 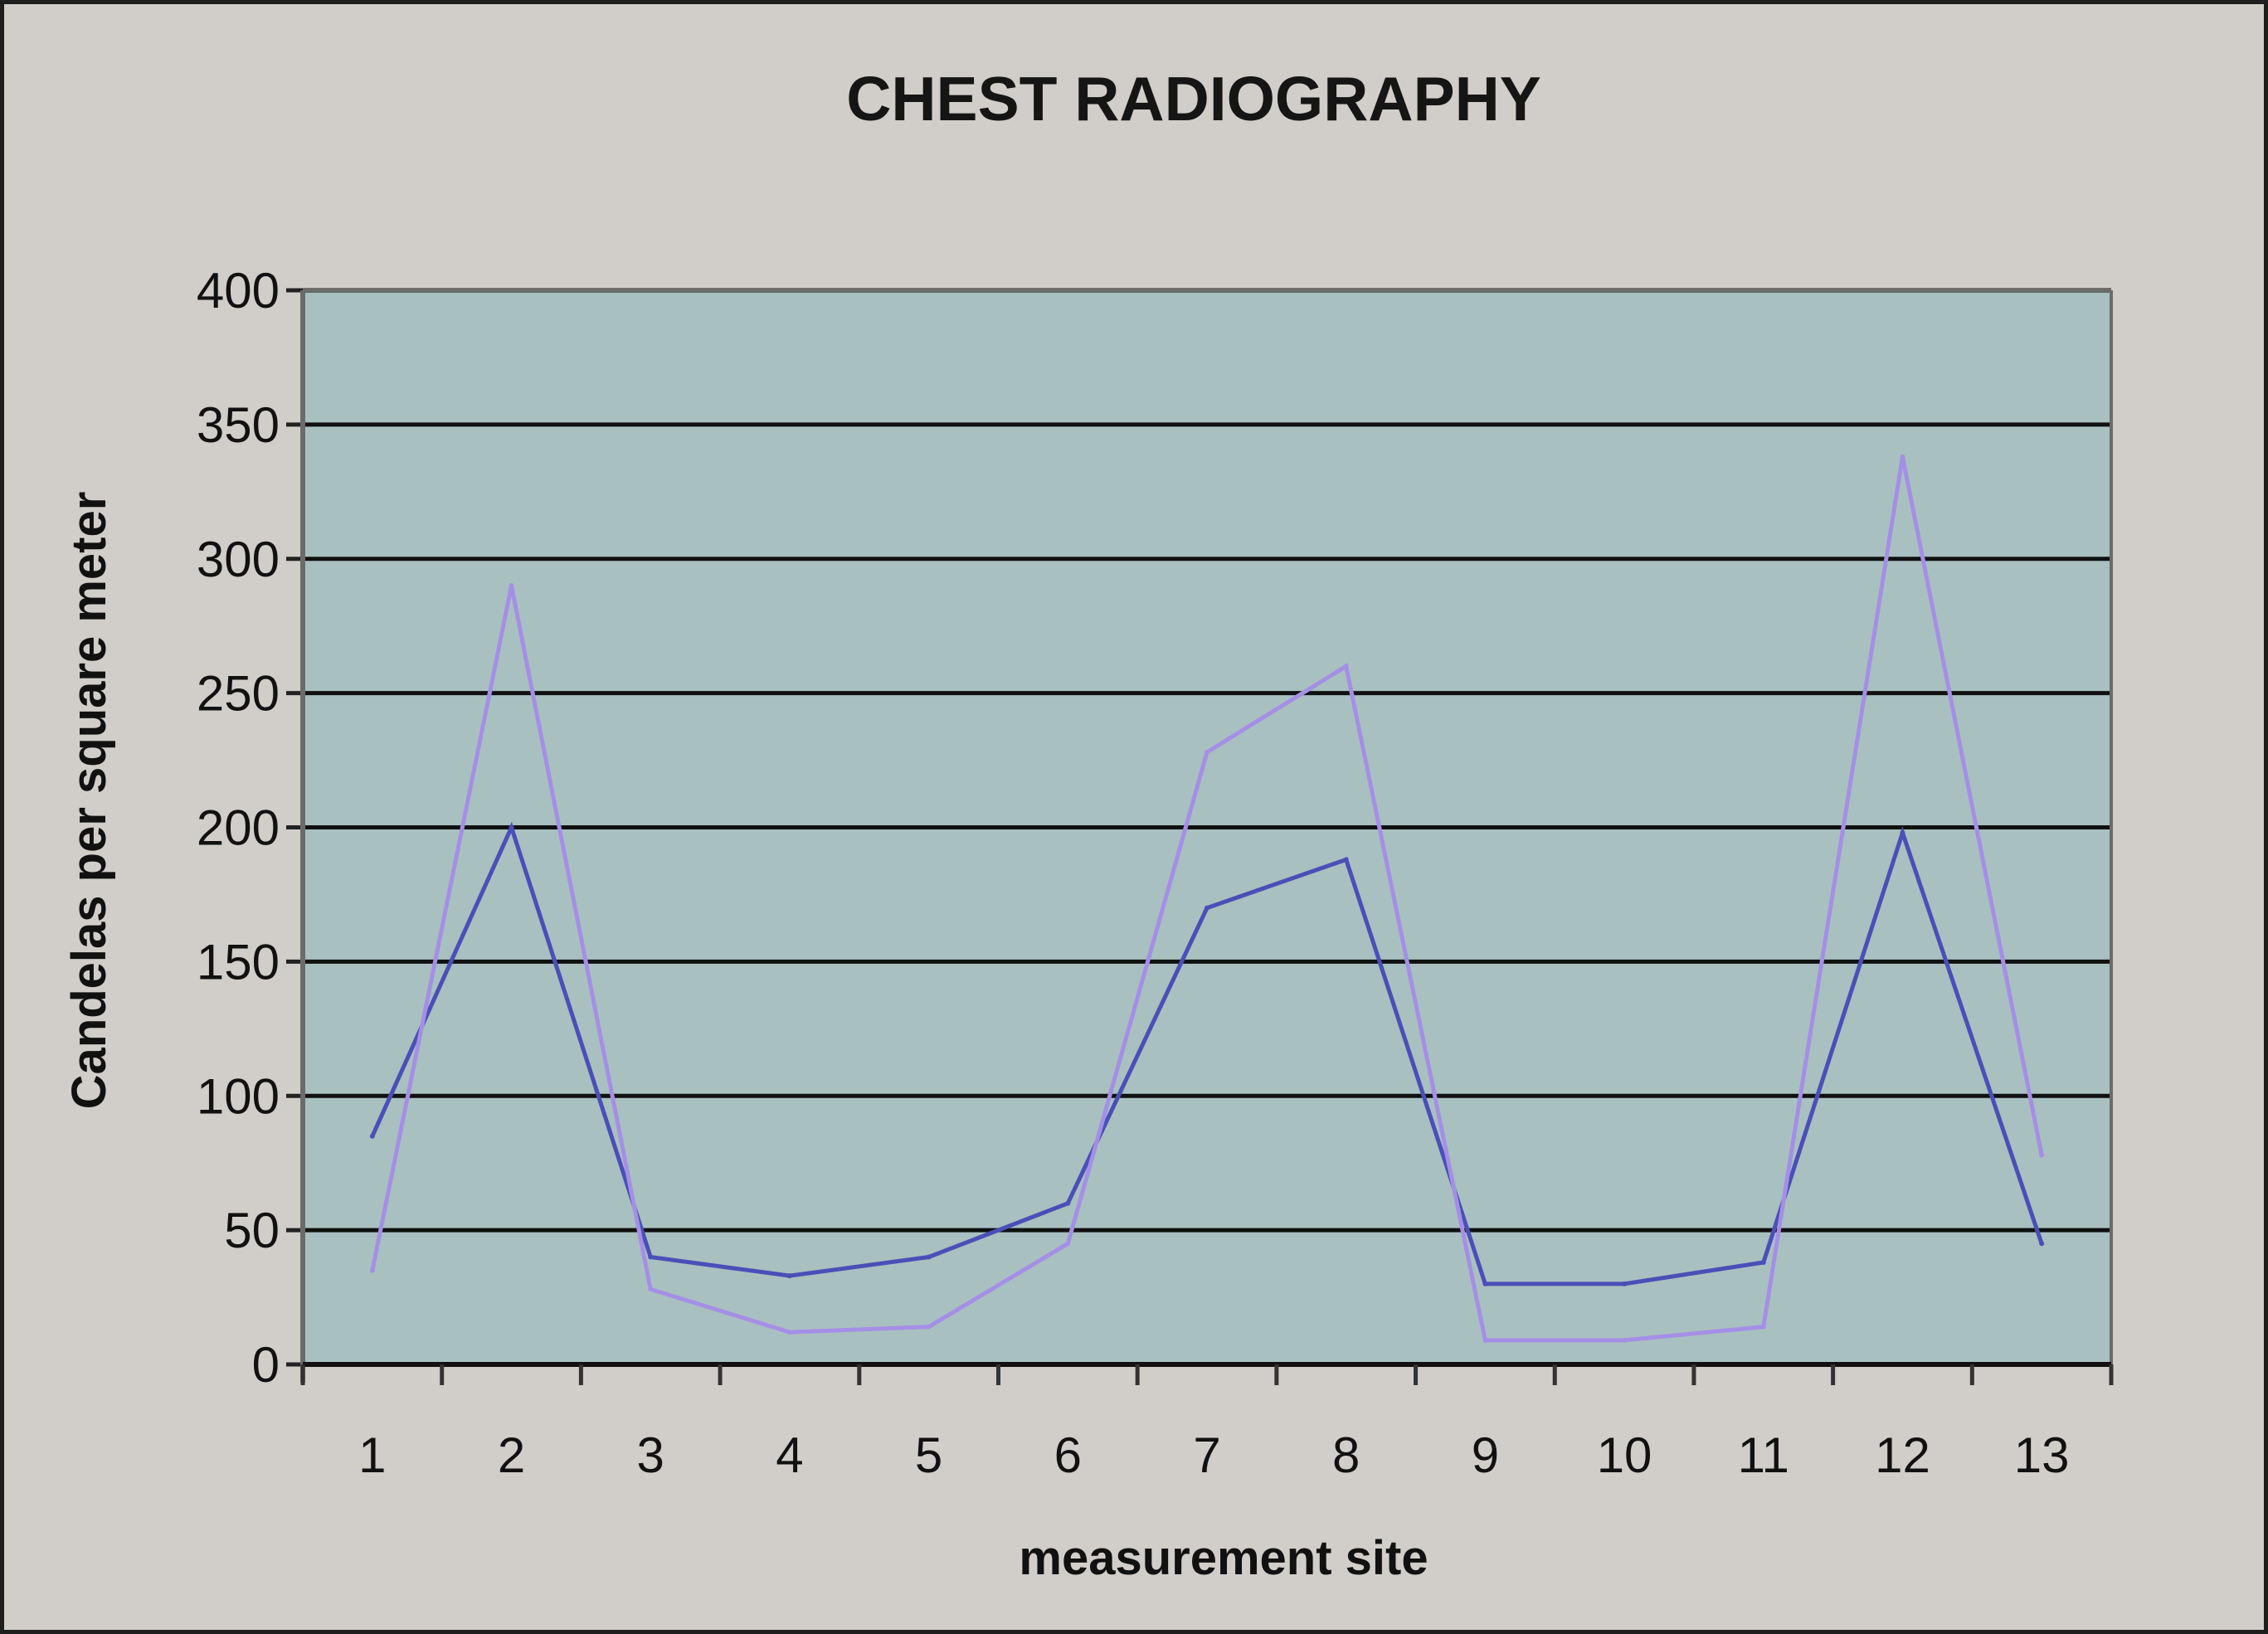 I want to click on x-tick-label: 11, so click(x=1763, y=1455).